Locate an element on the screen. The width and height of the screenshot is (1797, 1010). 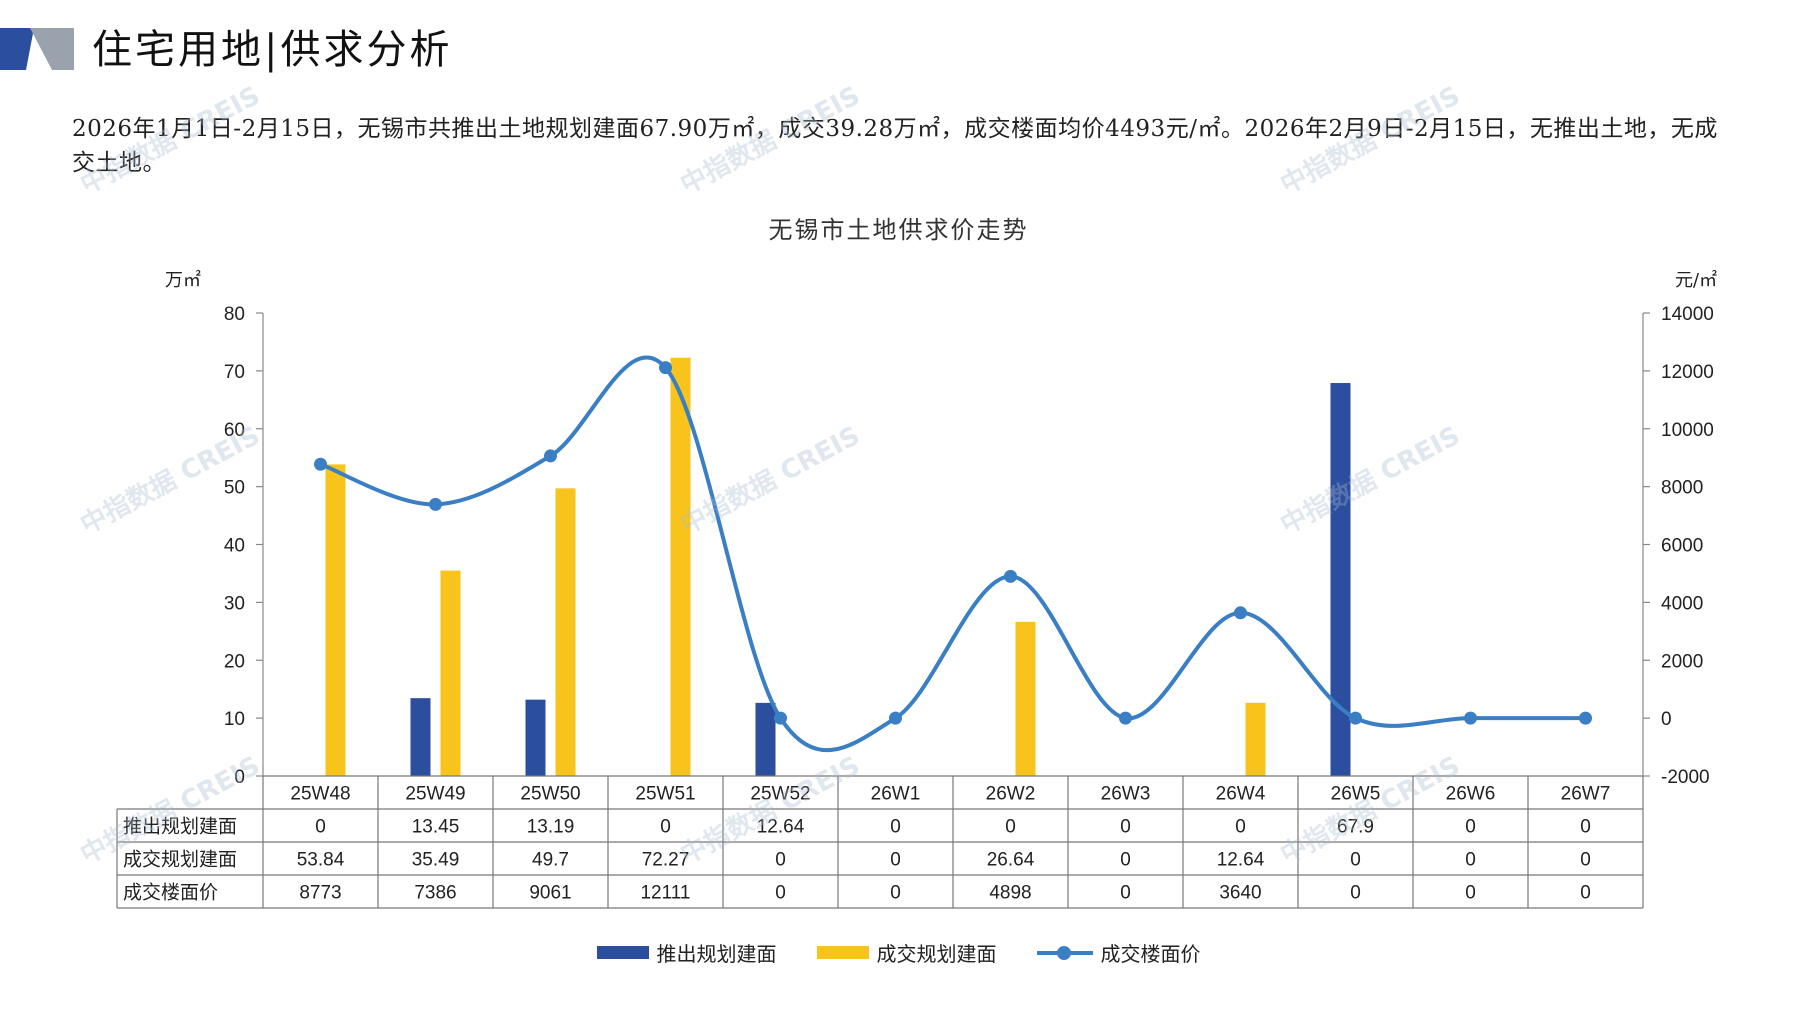
right-tick-label: 0 is located at coordinates (1666, 719).